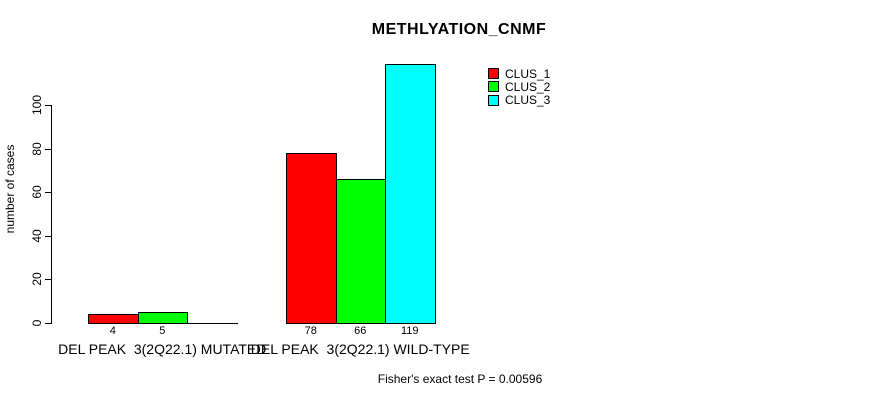 The image size is (890, 400). What do you see at coordinates (528, 86) in the screenshot?
I see `legend-label: CLUS_2` at bounding box center [528, 86].